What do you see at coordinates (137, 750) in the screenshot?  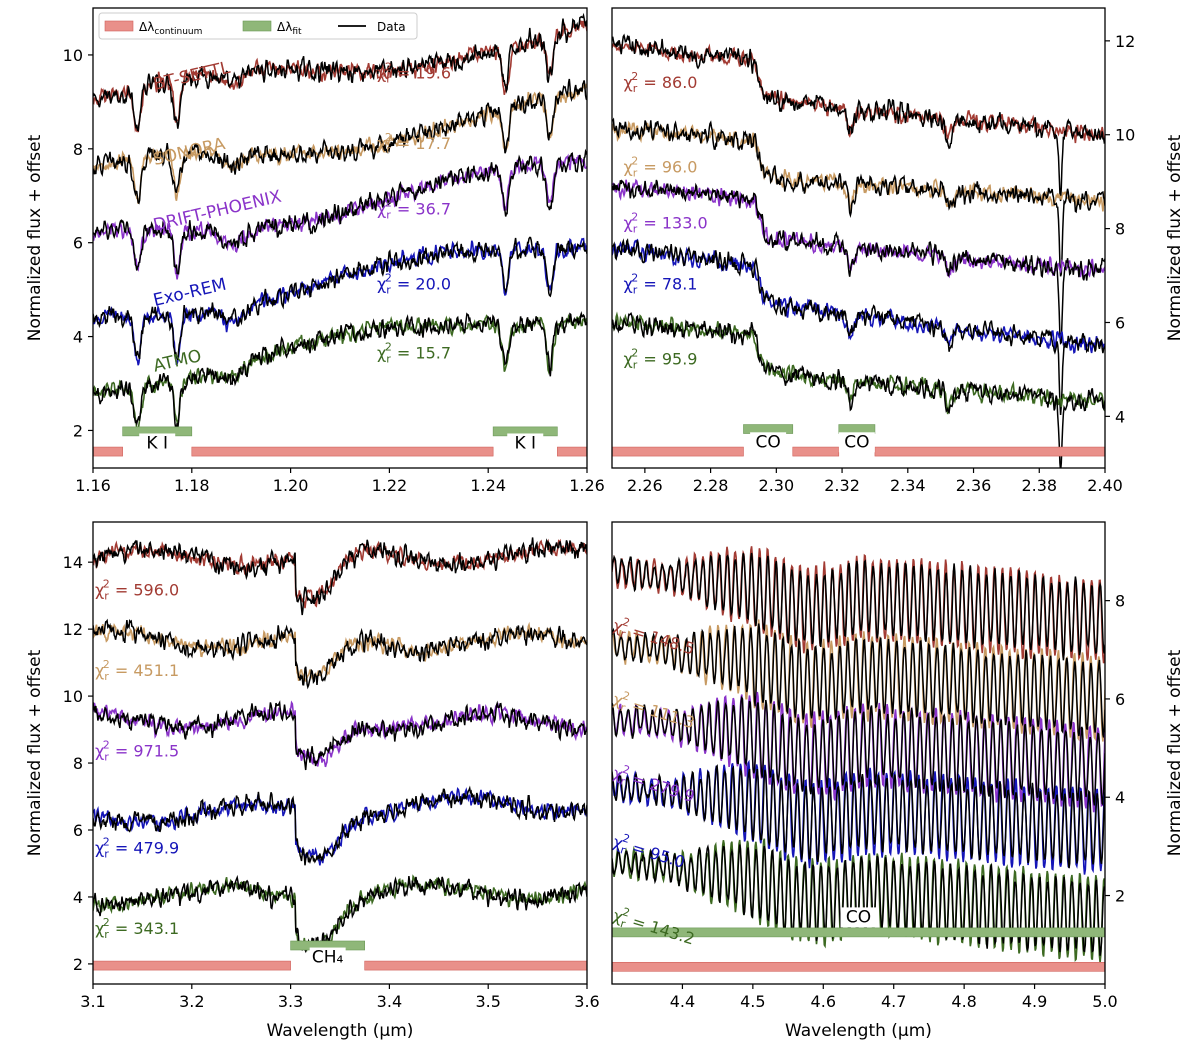 I see `chi2-label-drift-phoenix: χr2 = 971.5` at bounding box center [137, 750].